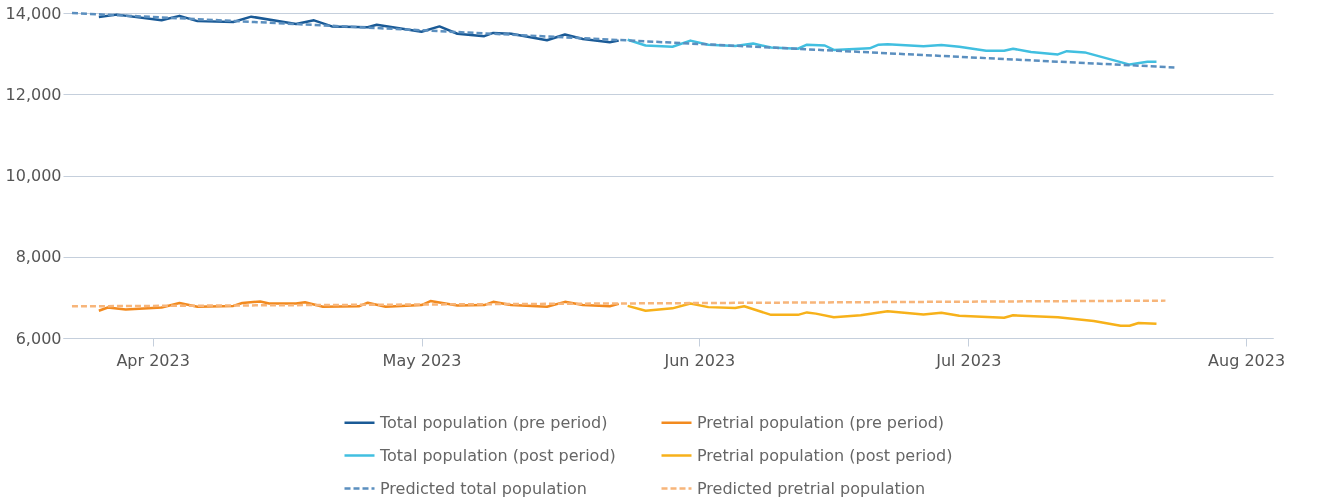 Image resolution: width=1328 pixels, height=499 pixels. I want to click on legend-label: Pretrial population (post period), so click(825, 455).